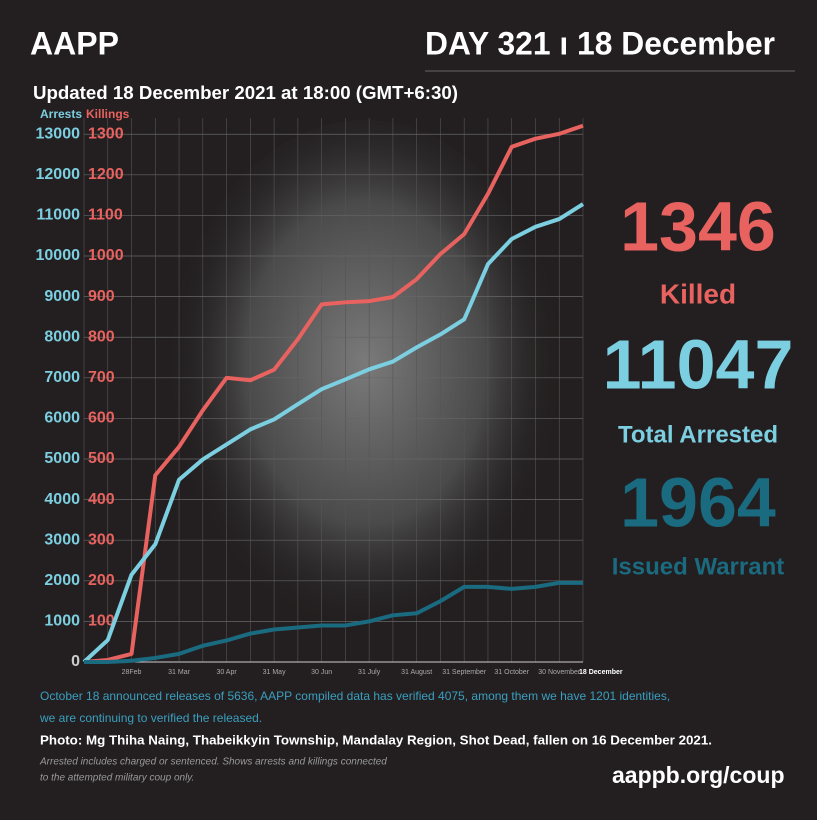 The height and width of the screenshot is (820, 817). I want to click on url: aappb.org/coup, so click(698, 775).